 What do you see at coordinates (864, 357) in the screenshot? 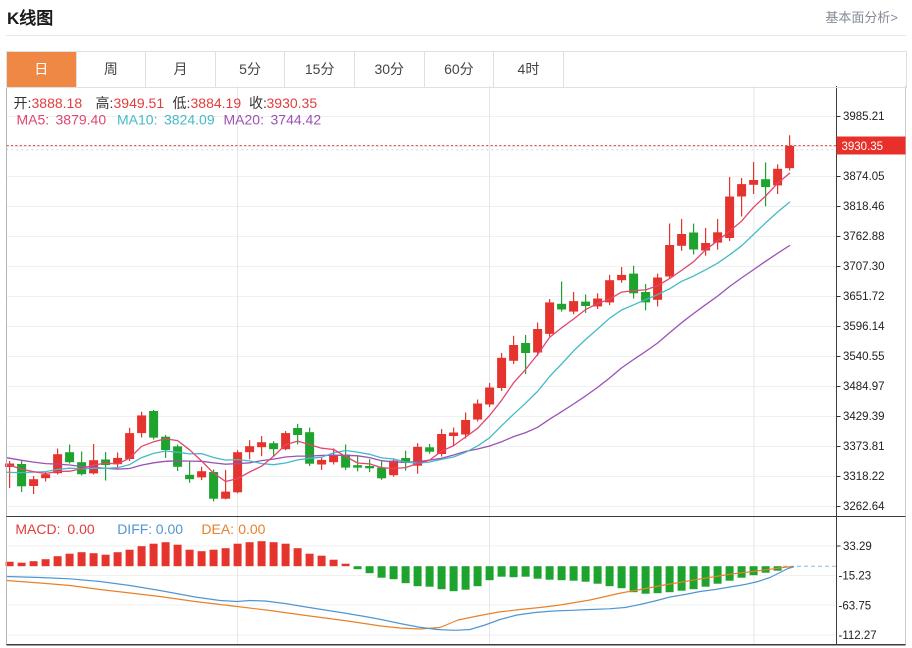
I see `svg-text: 3540.55` at bounding box center [864, 357].